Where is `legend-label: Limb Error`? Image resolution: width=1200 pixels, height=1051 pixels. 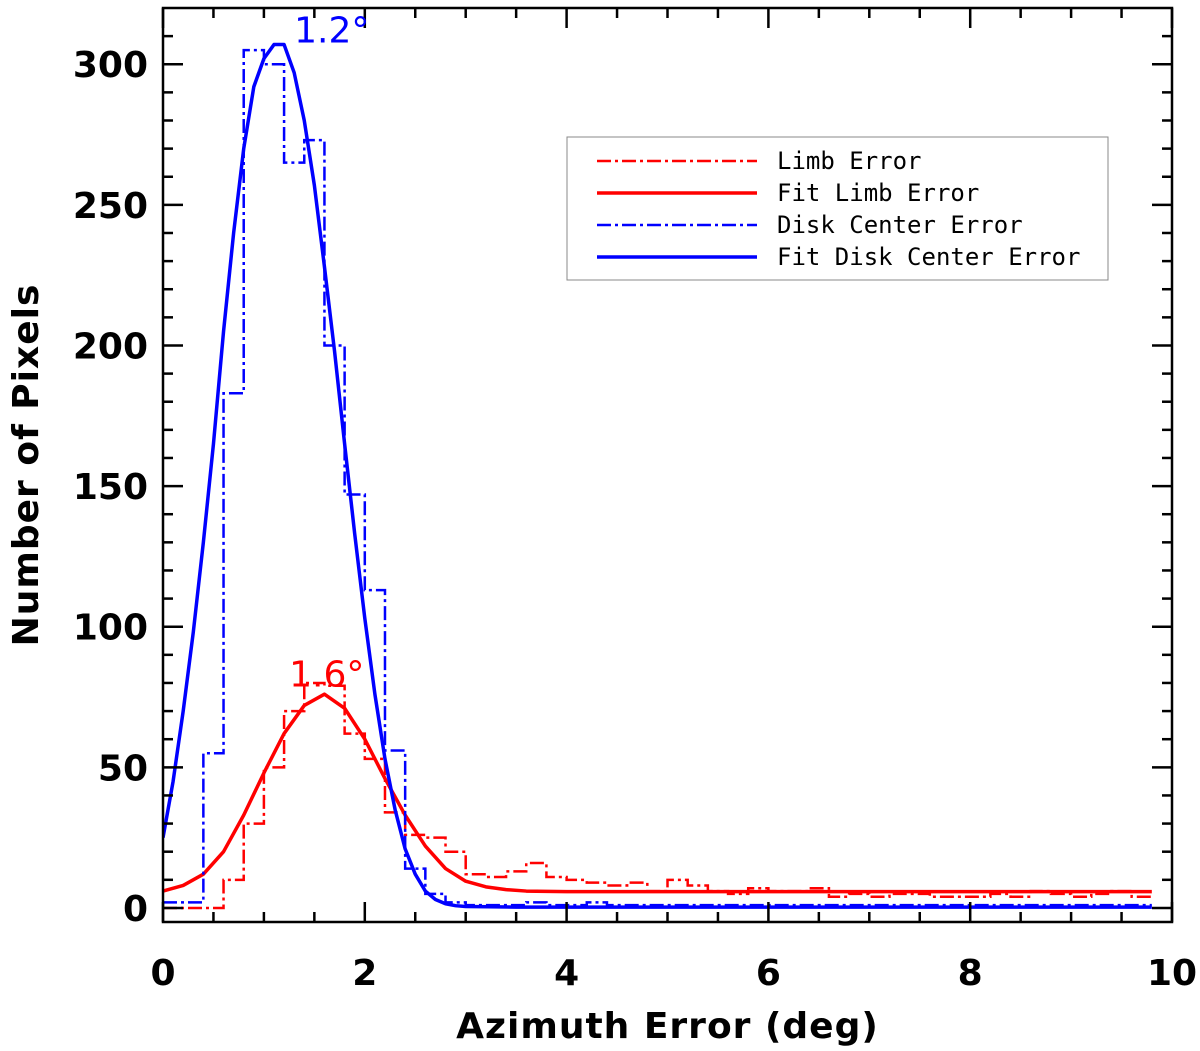
legend-label: Limb Error is located at coordinates (849, 161).